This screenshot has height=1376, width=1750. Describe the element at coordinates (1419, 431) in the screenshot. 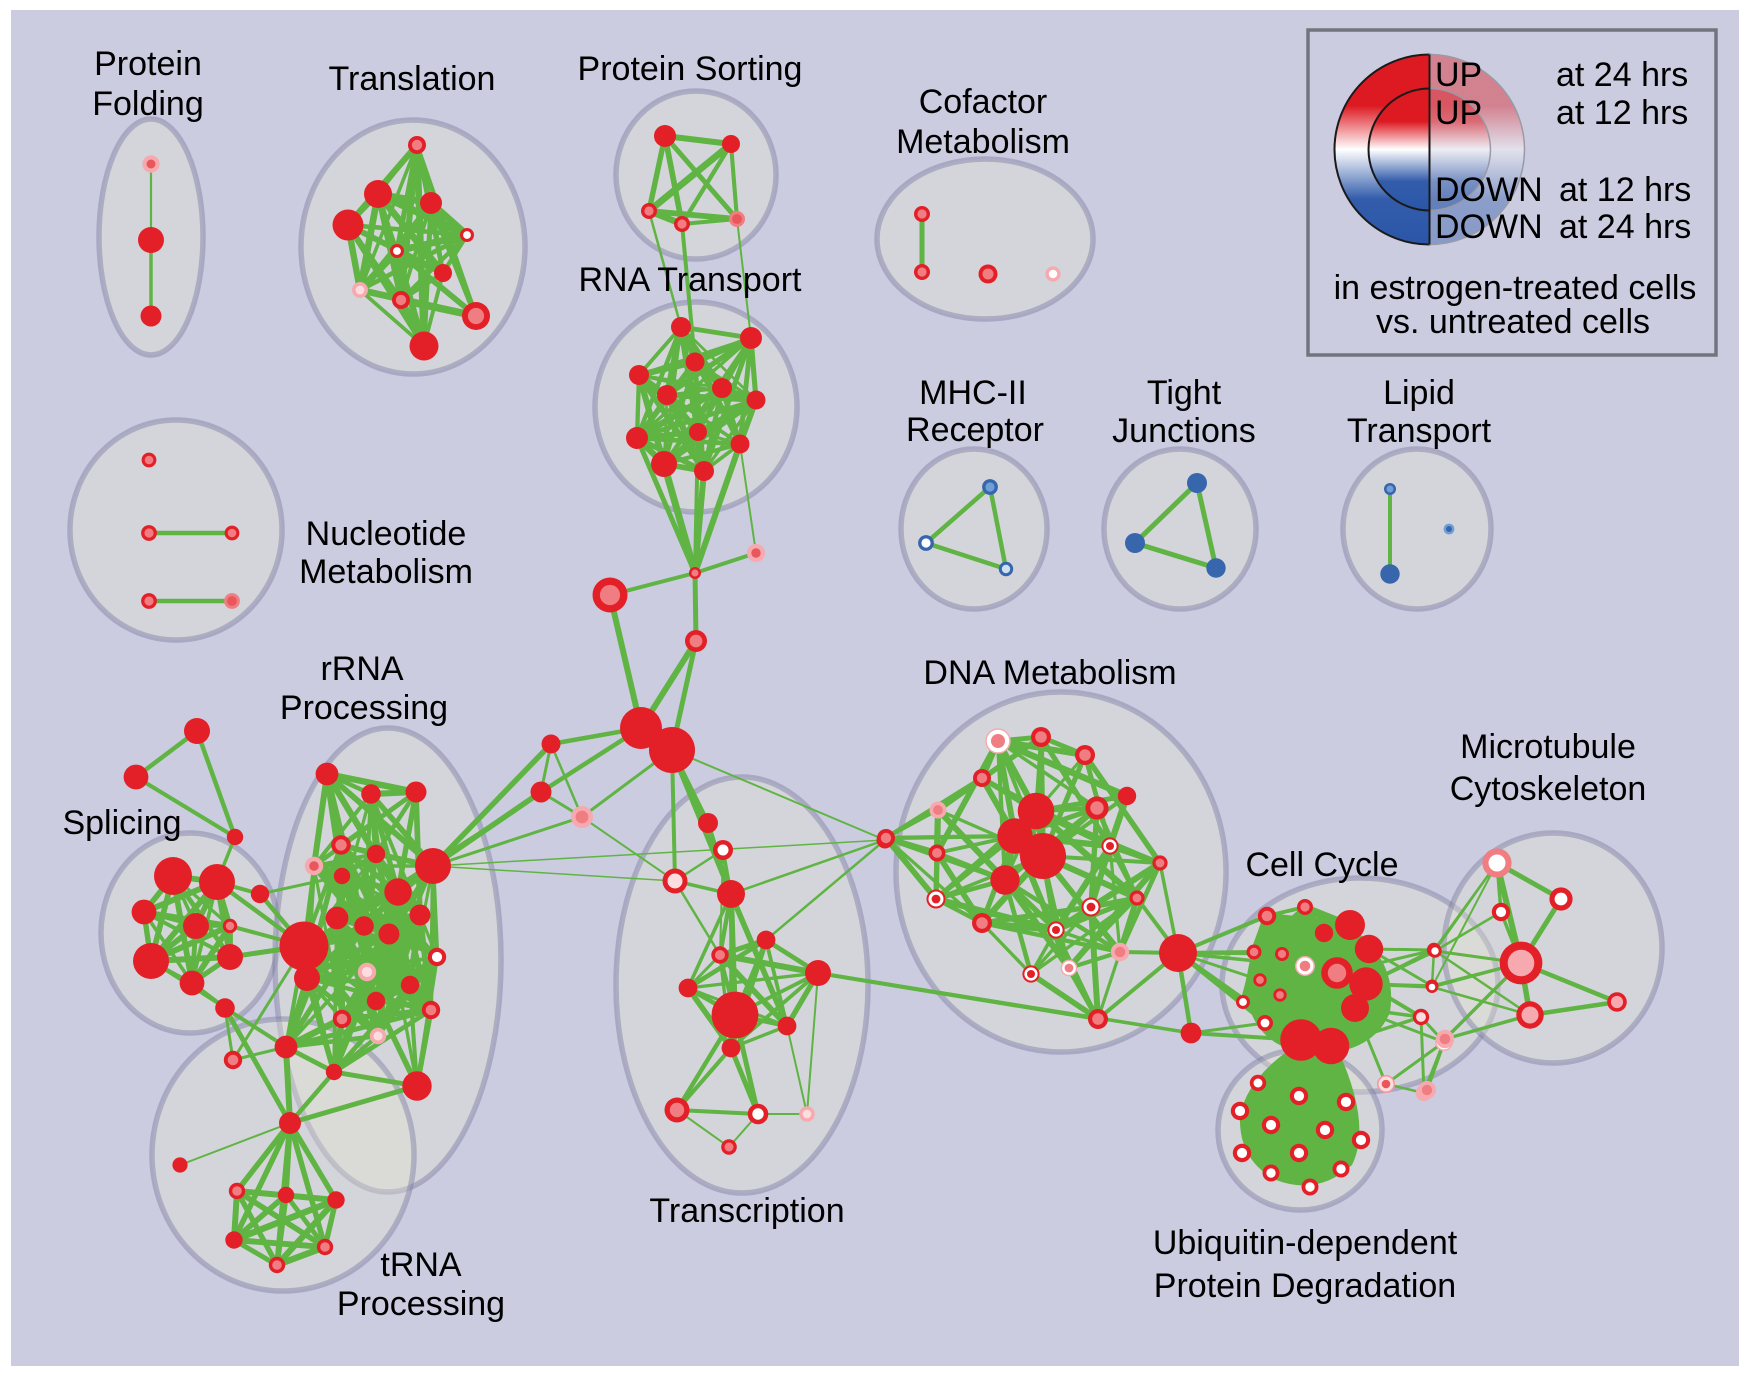

I see `svg-text: Transport` at that location.